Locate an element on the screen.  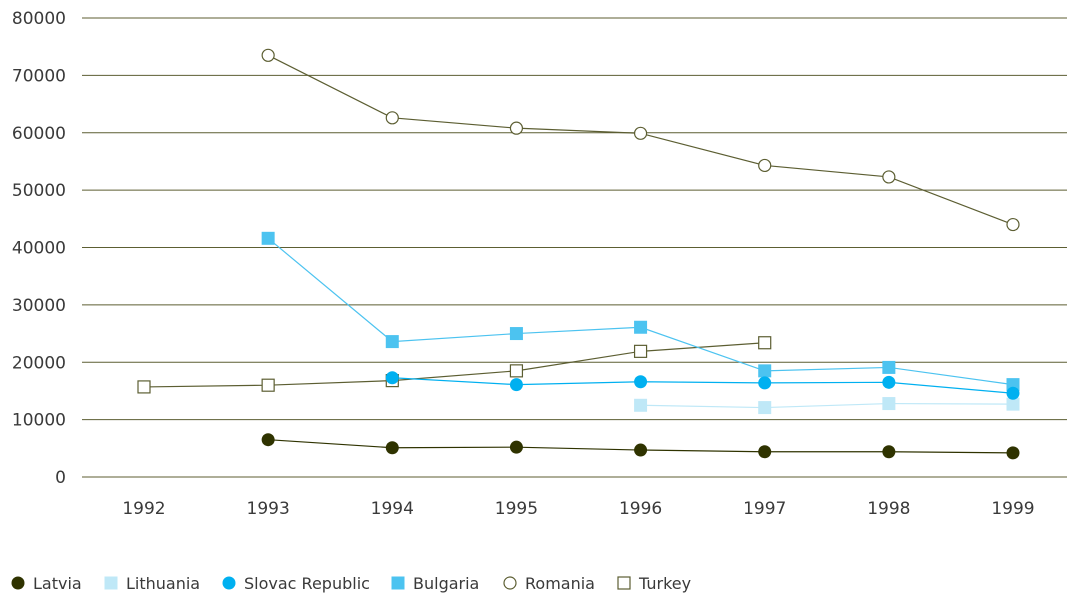
legend-item-lithuania: Lithuania is located at coordinates (152, 583).